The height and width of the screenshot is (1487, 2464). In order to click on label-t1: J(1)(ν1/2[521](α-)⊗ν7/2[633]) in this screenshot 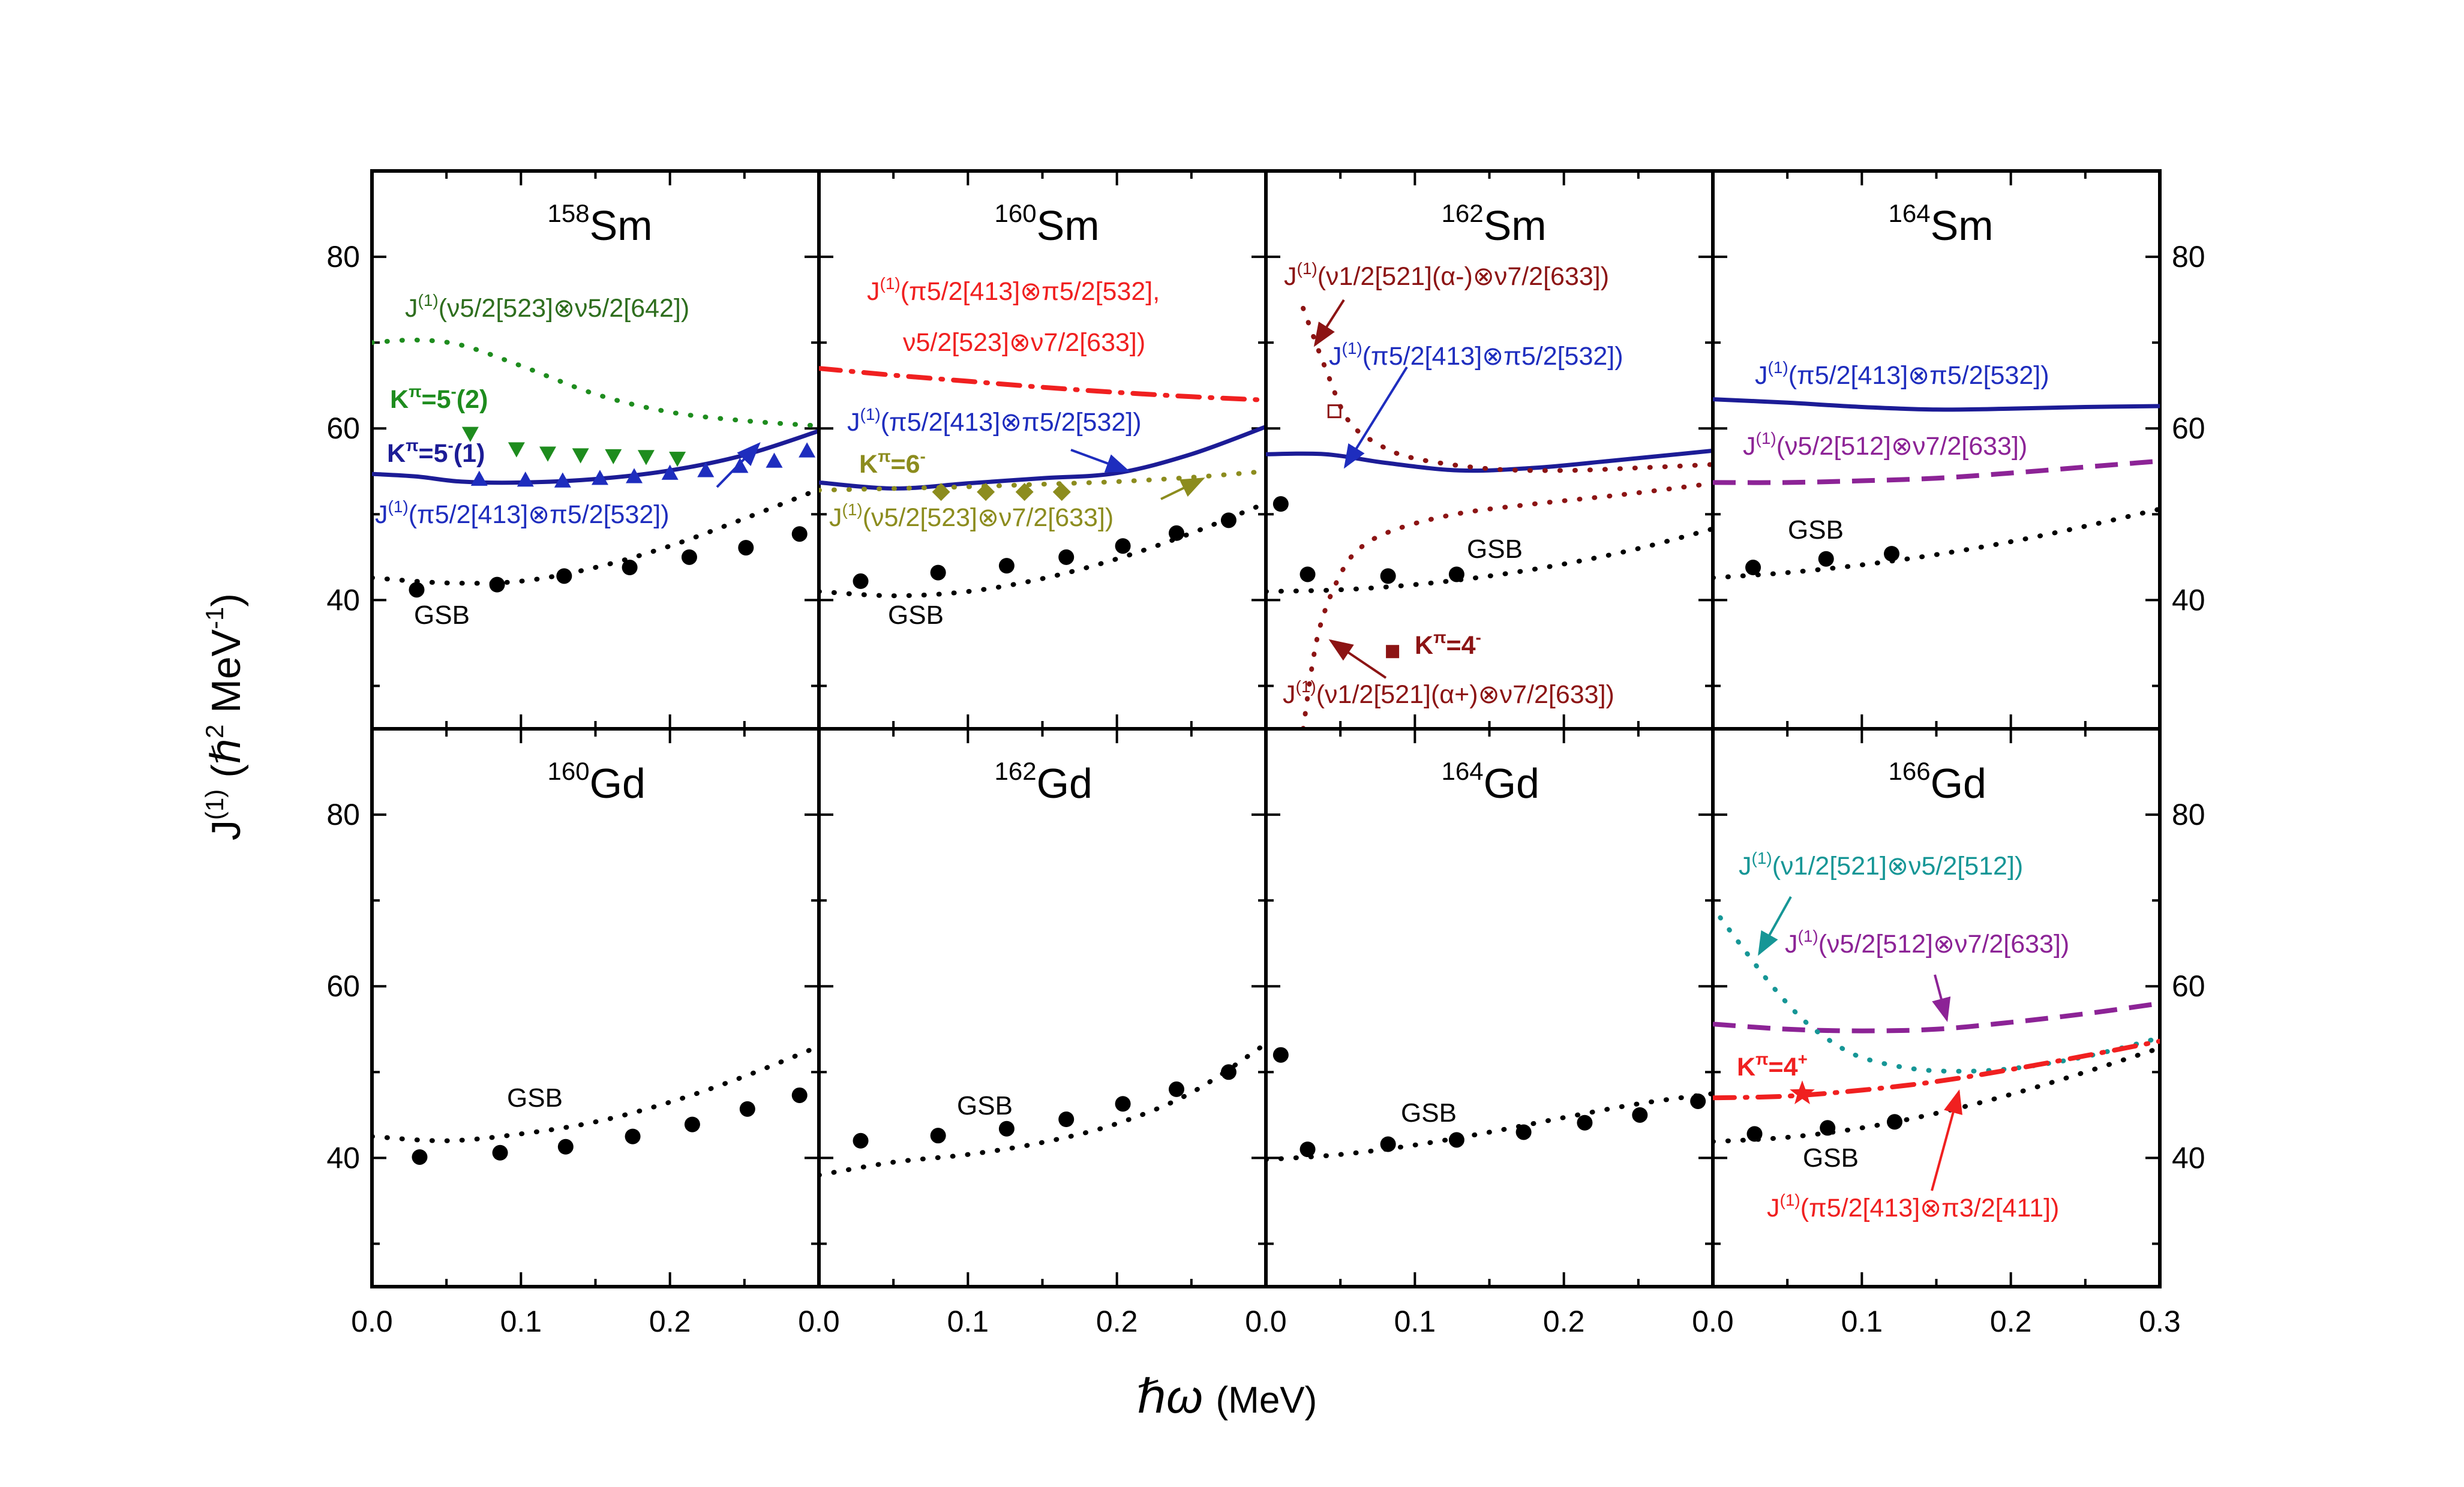, I will do `click(1446, 275)`.